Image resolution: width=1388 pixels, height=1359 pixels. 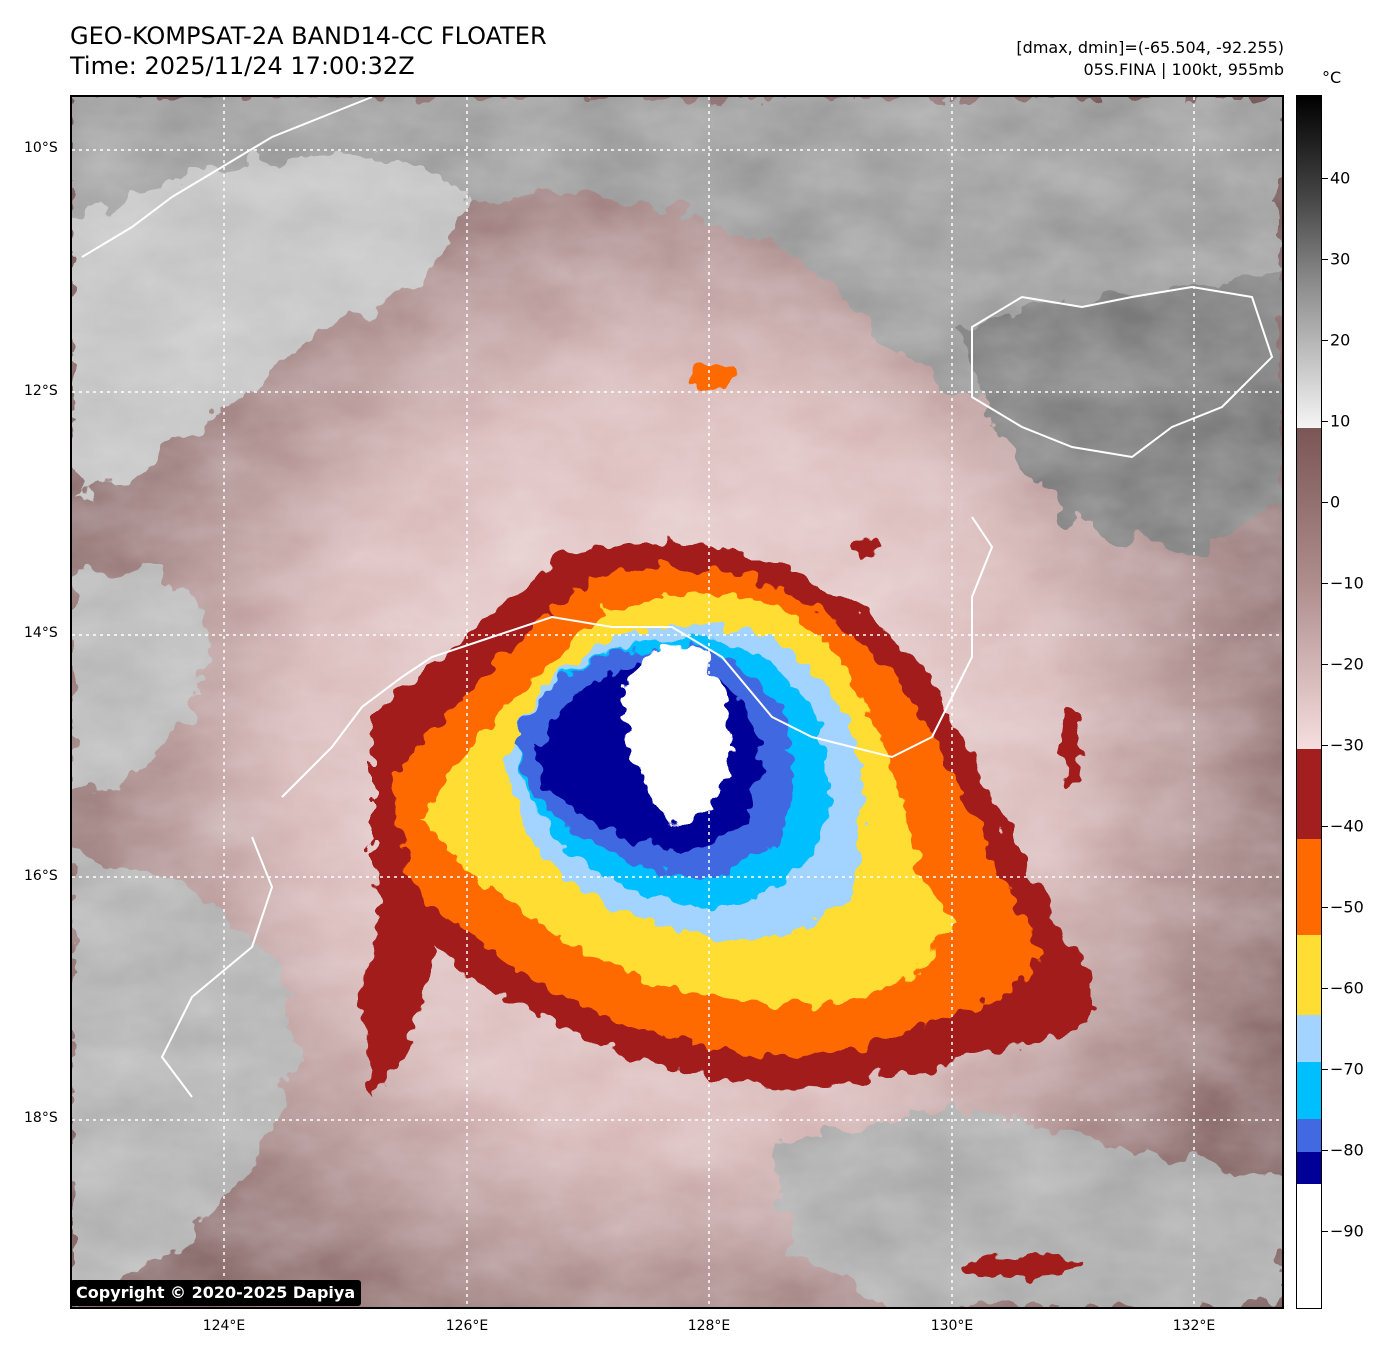 What do you see at coordinates (41, 148) in the screenshot?
I see `lat-label-10S: 10°S` at bounding box center [41, 148].